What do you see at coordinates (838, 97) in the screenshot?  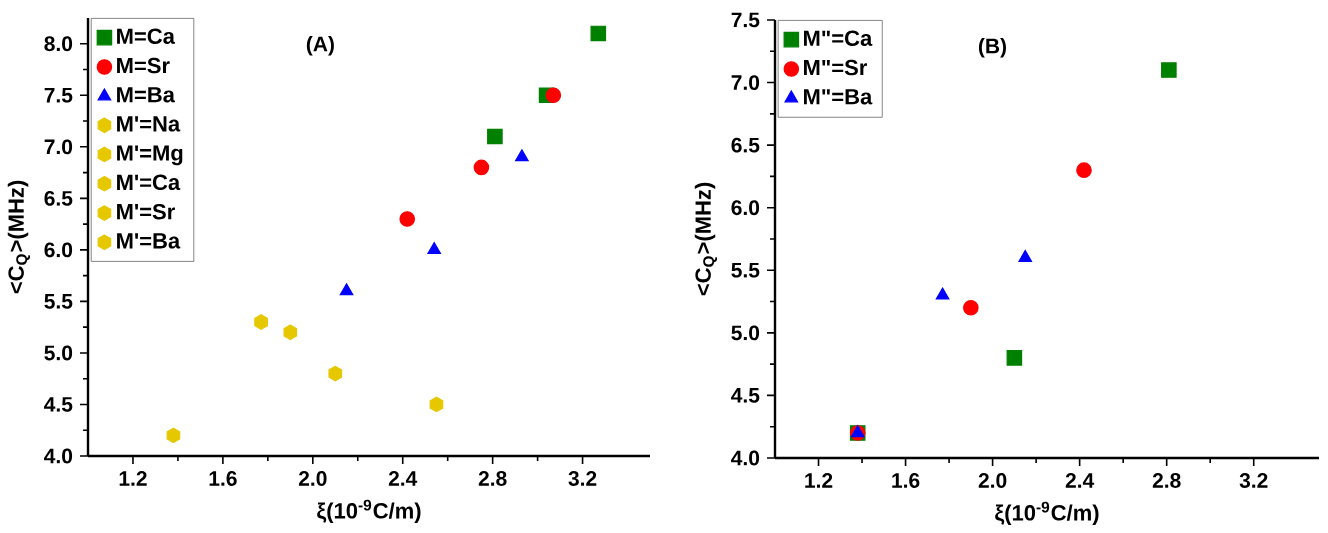 I see `legend-label: M"=Ba` at bounding box center [838, 97].